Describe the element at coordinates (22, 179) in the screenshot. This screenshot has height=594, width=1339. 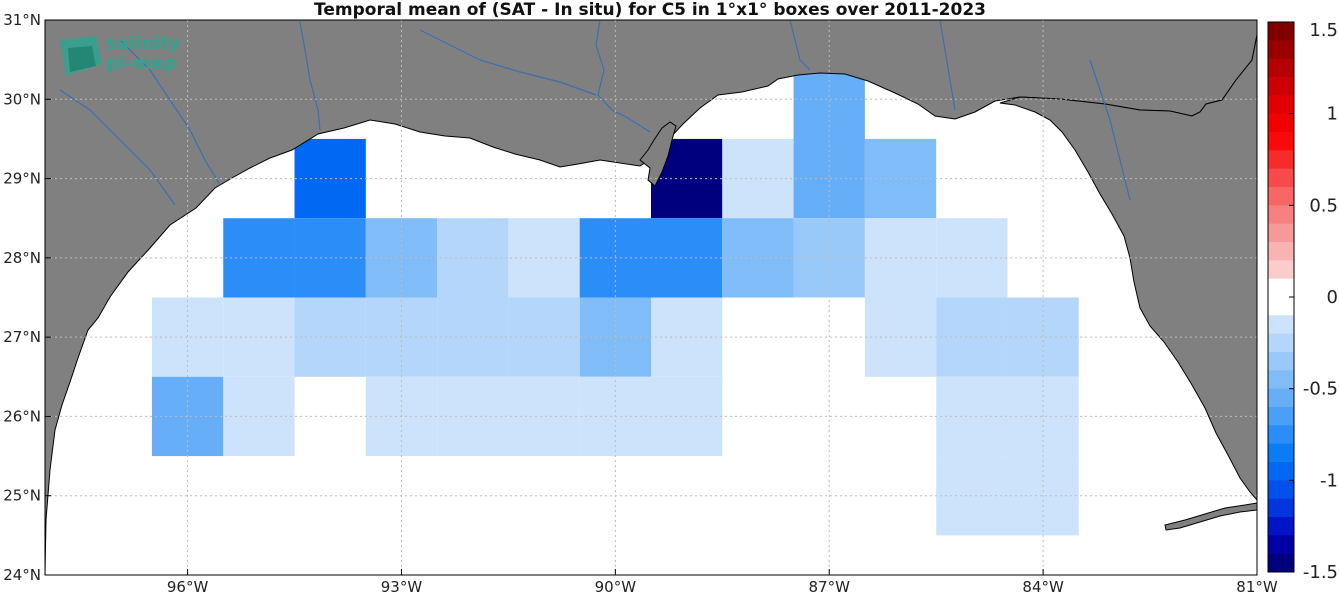
I see `y-tick-label: 29°N` at that location.